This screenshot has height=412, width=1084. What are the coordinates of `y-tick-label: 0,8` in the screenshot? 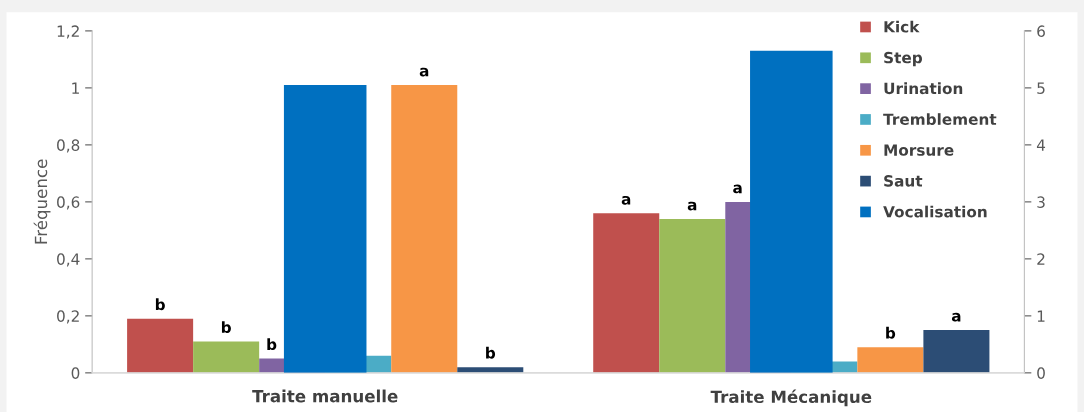 It's located at (68, 146).